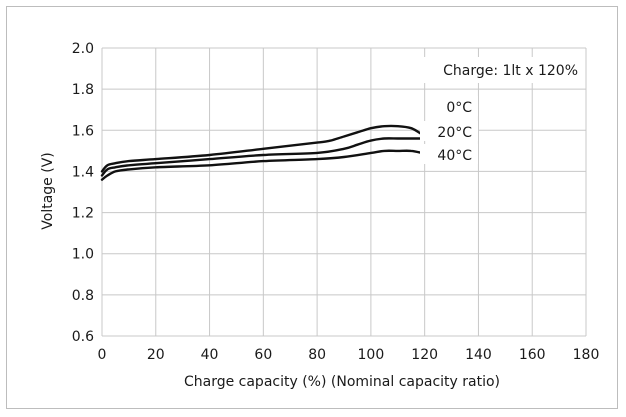  What do you see at coordinates (510, 71) in the screenshot?
I see `chart-annotation: Charge: 1lt x 120%` at bounding box center [510, 71].